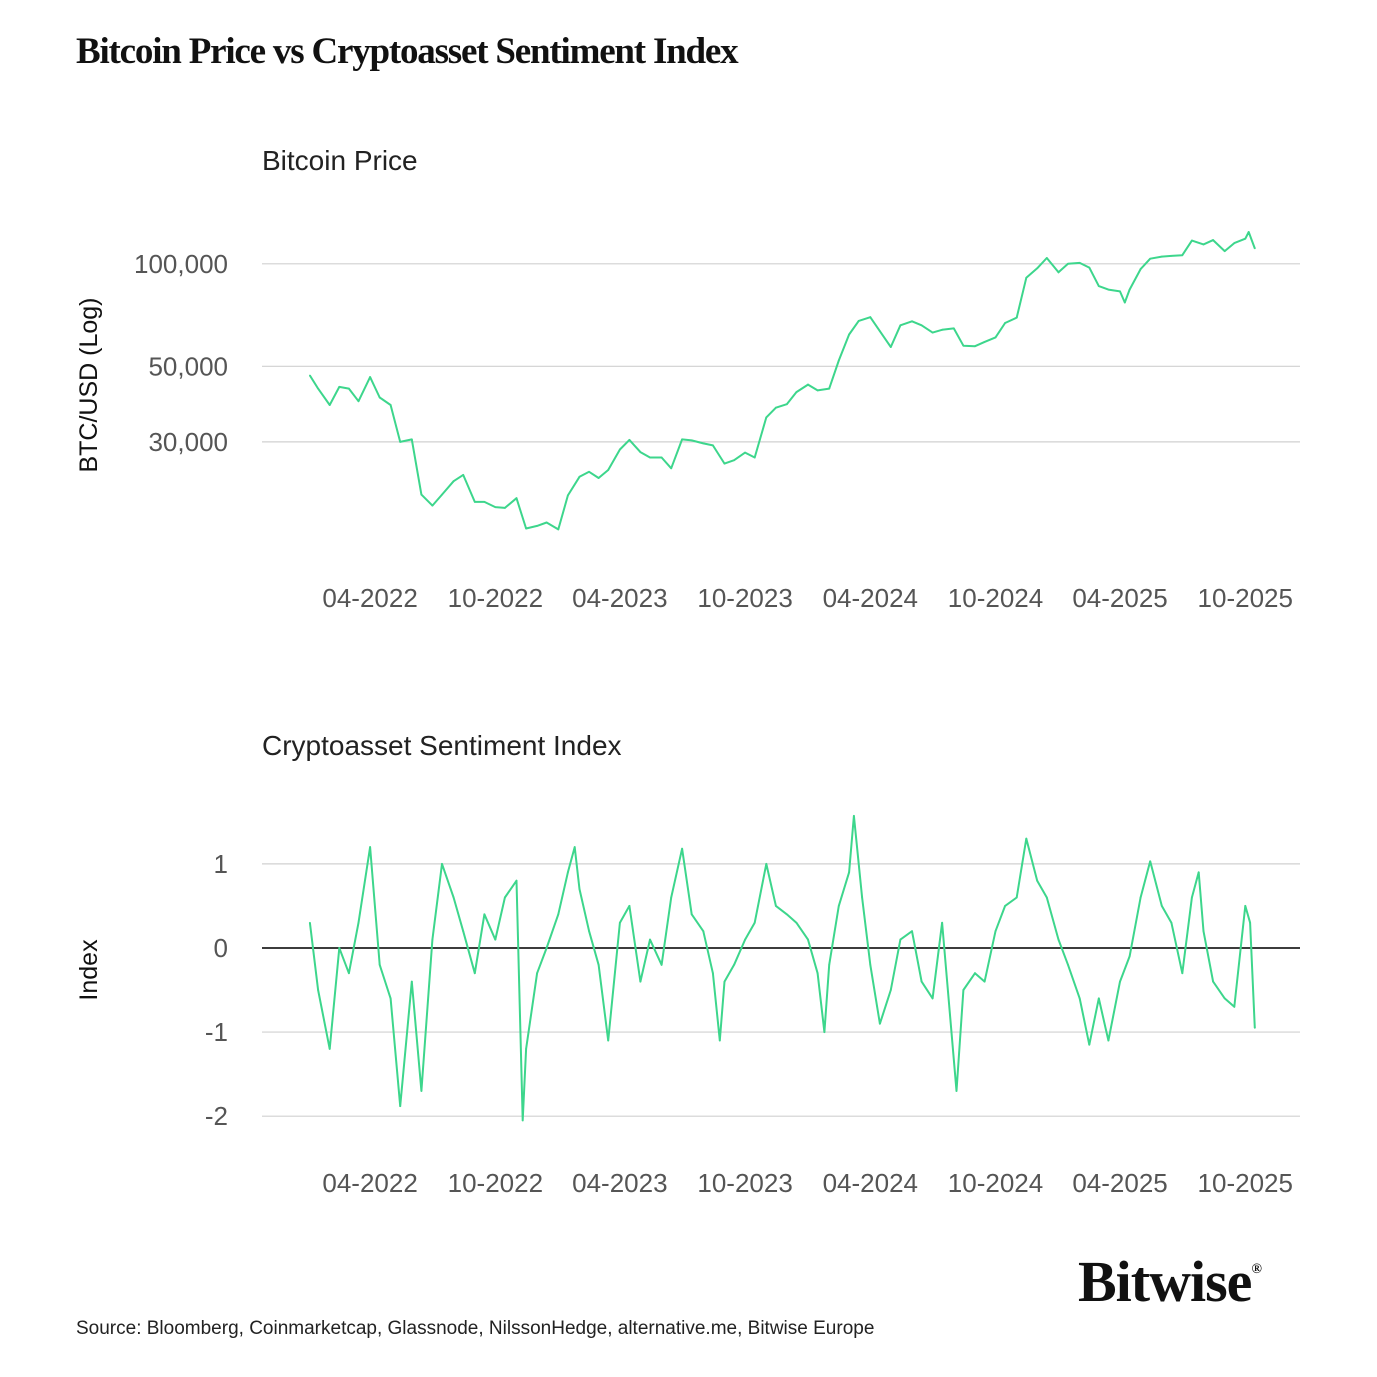 Image resolution: width=1377 pixels, height=1377 pixels. I want to click on logo-text: Bitwise, so click(1165, 1281).